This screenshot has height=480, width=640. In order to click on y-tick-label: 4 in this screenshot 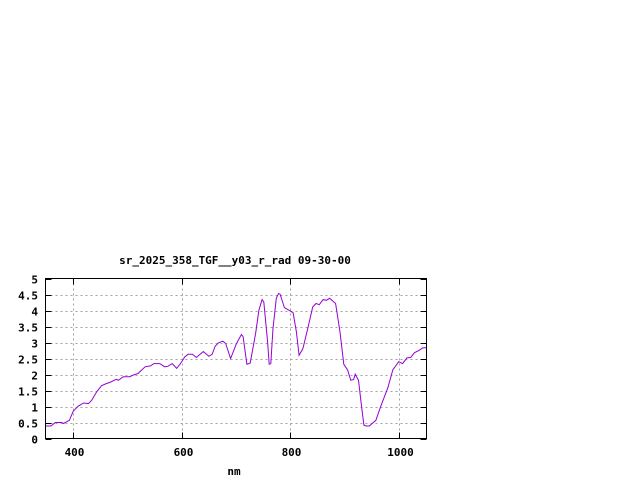, I will do `click(34, 312)`.